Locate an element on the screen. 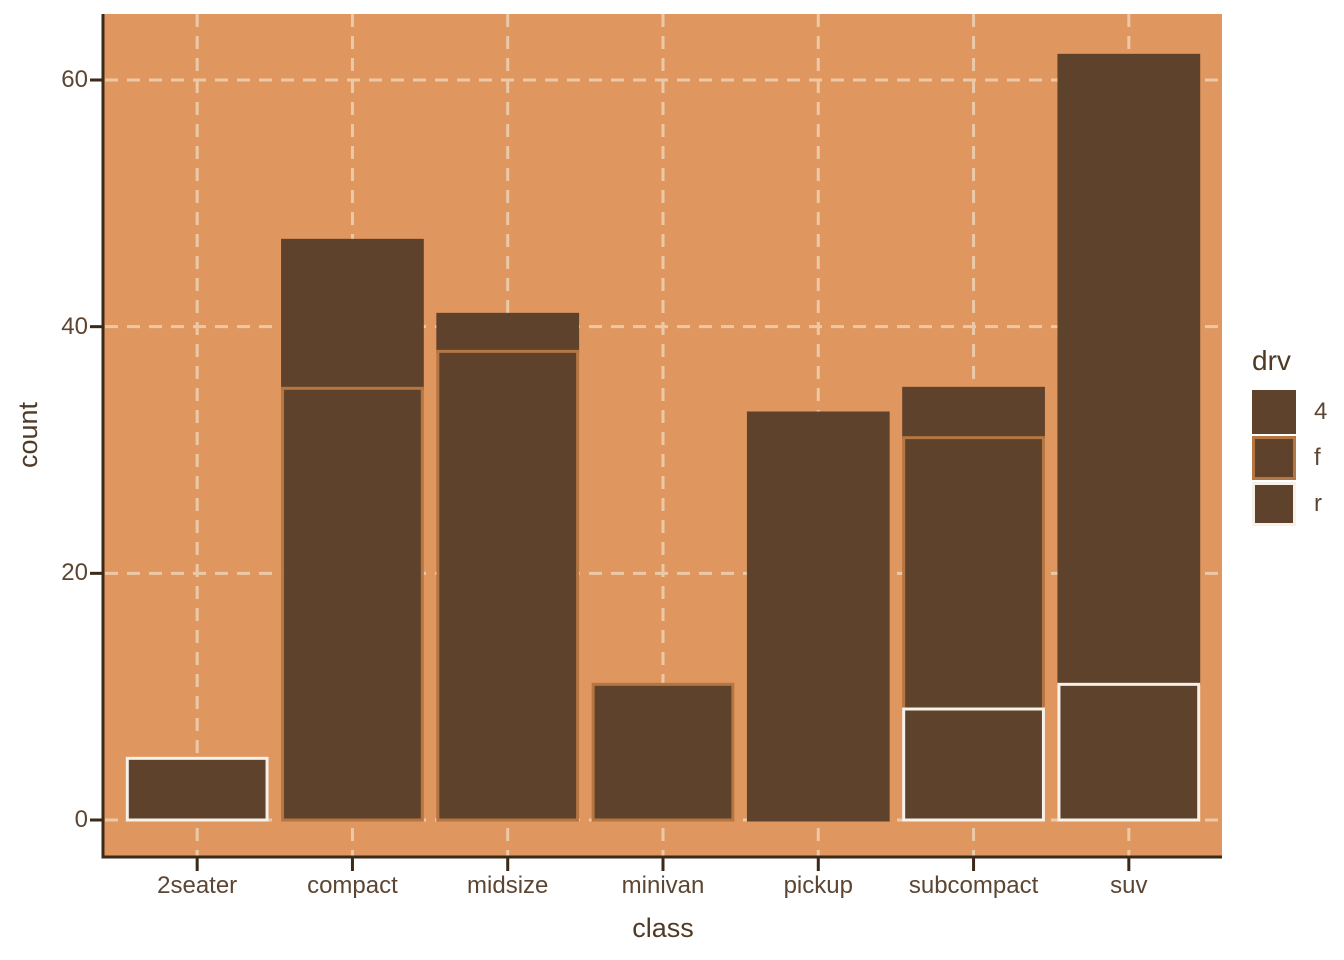  x-tick-label: compact is located at coordinates (352, 885).